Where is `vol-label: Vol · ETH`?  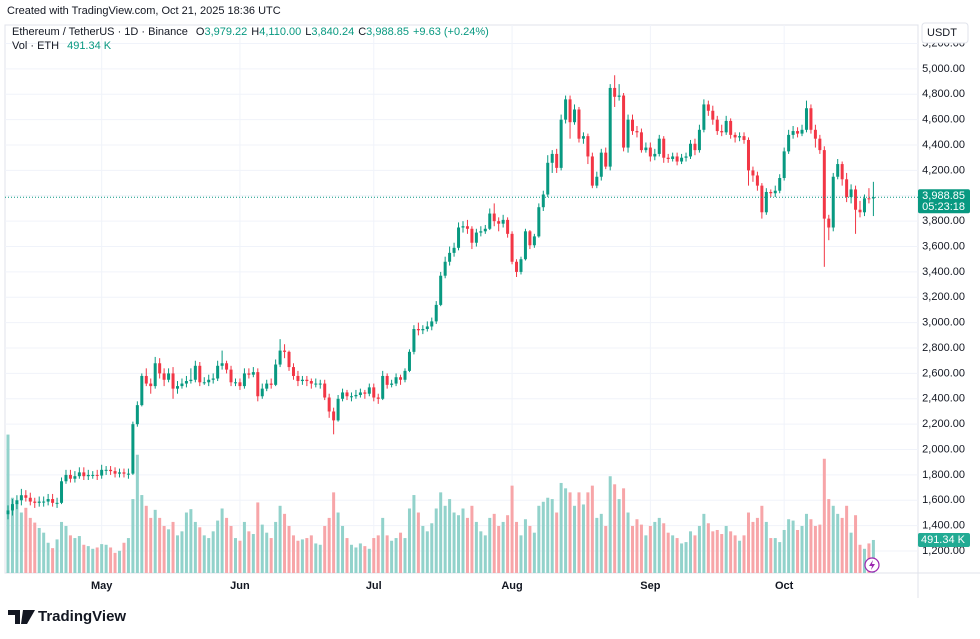 vol-label: Vol · ETH is located at coordinates (36, 46).